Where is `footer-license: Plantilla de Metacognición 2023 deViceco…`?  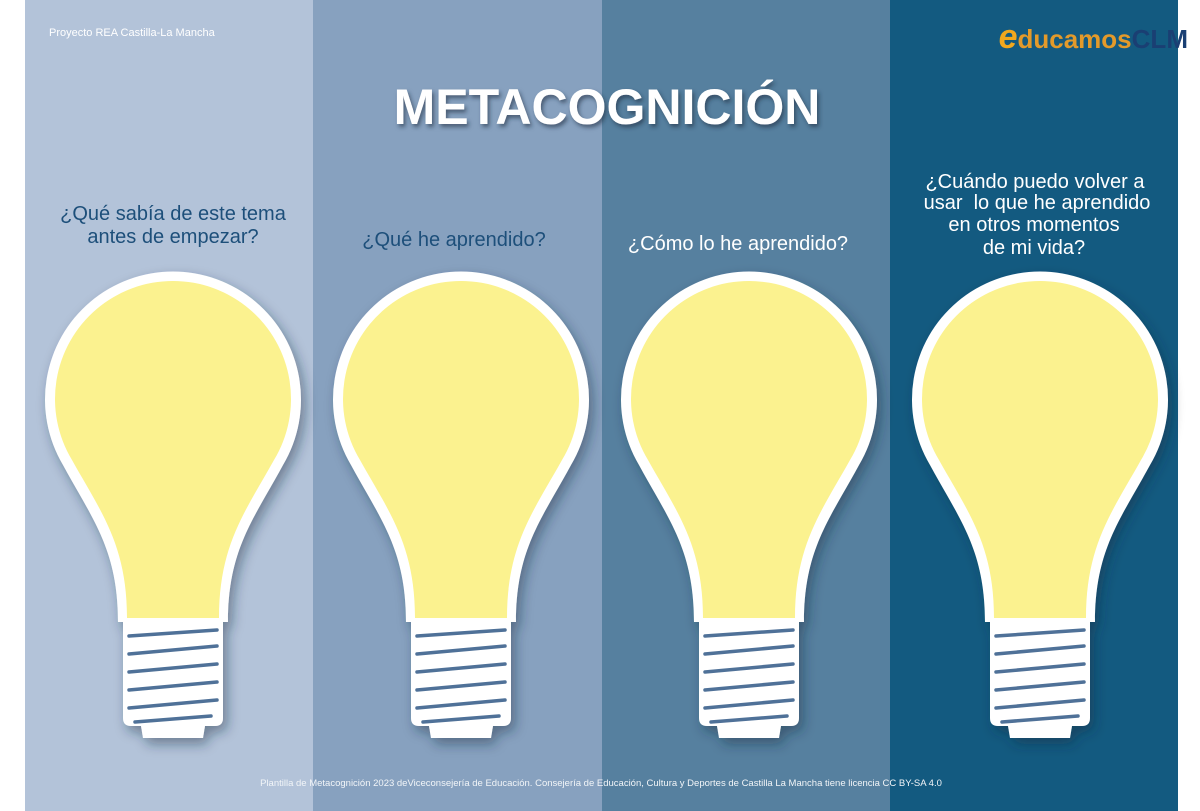 footer-license: Plantilla de Metacognición 2023 deViceco… is located at coordinates (601, 783).